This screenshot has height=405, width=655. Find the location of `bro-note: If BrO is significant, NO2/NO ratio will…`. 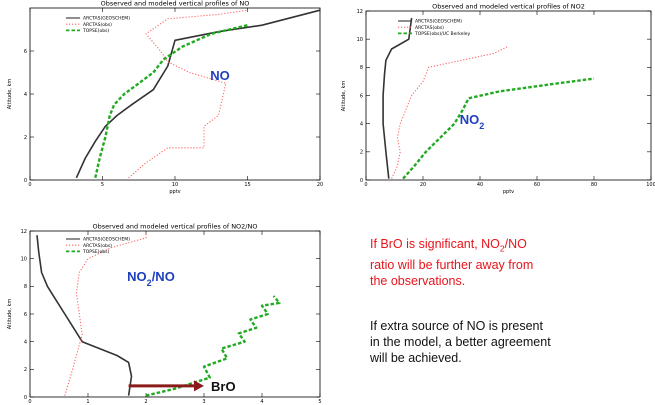

bro-note: If BrO is significant, NO2/NO ratio will… is located at coordinates (505, 262).